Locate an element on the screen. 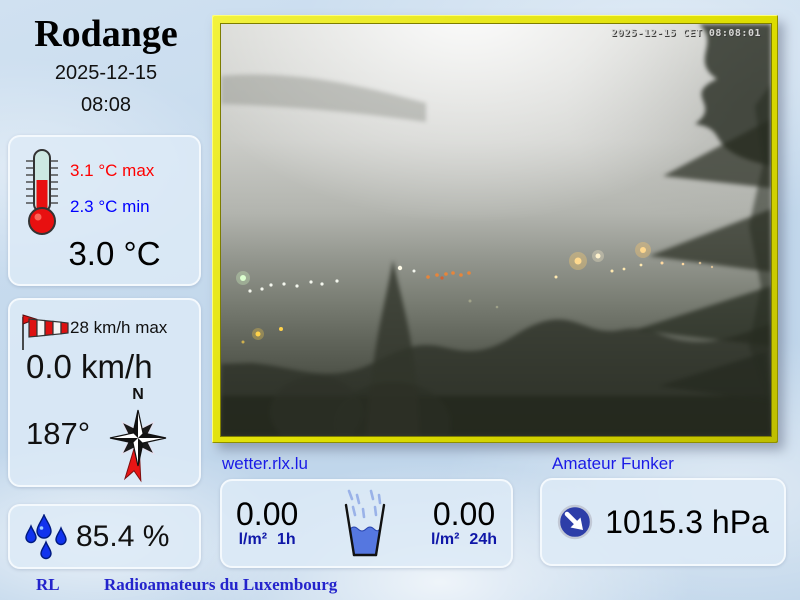 The width and height of the screenshot is (800, 600). wind-direction: 187° is located at coordinates (58, 433).